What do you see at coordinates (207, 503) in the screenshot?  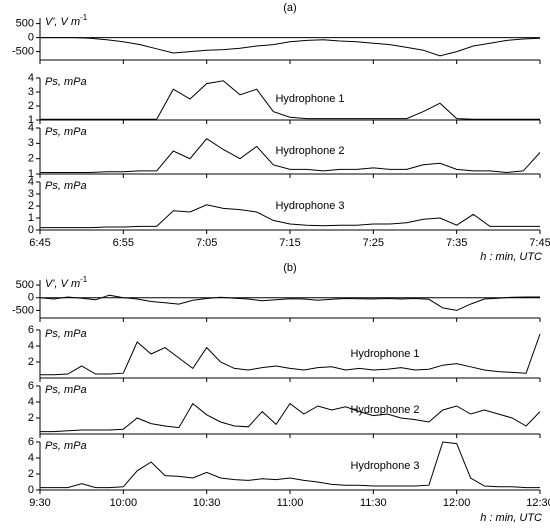 I see `x-tick-label: 10:30` at bounding box center [207, 503].